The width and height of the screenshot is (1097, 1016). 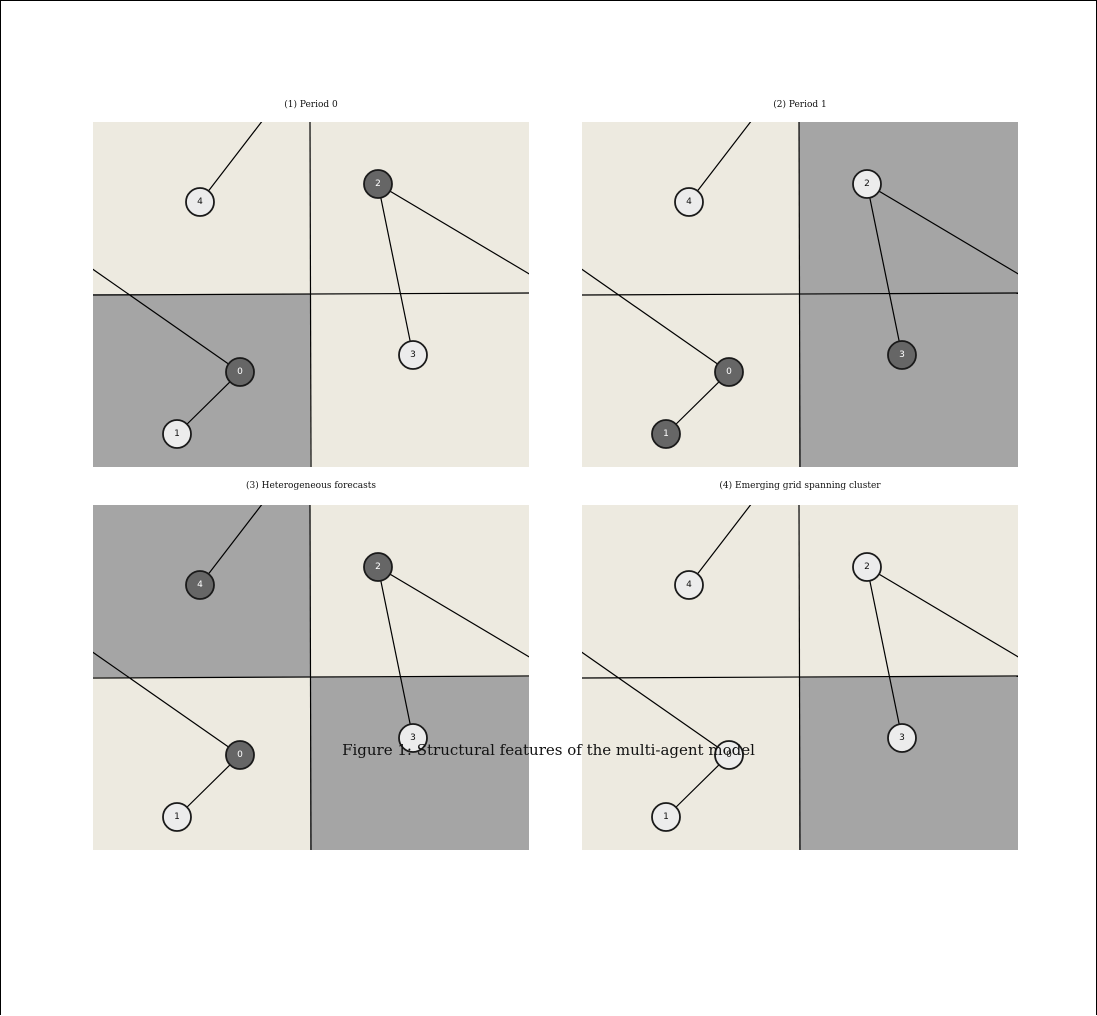 I want to click on panel-heterogeneous-forecasts: 0 1 2 3 4, so click(x=311, y=677).